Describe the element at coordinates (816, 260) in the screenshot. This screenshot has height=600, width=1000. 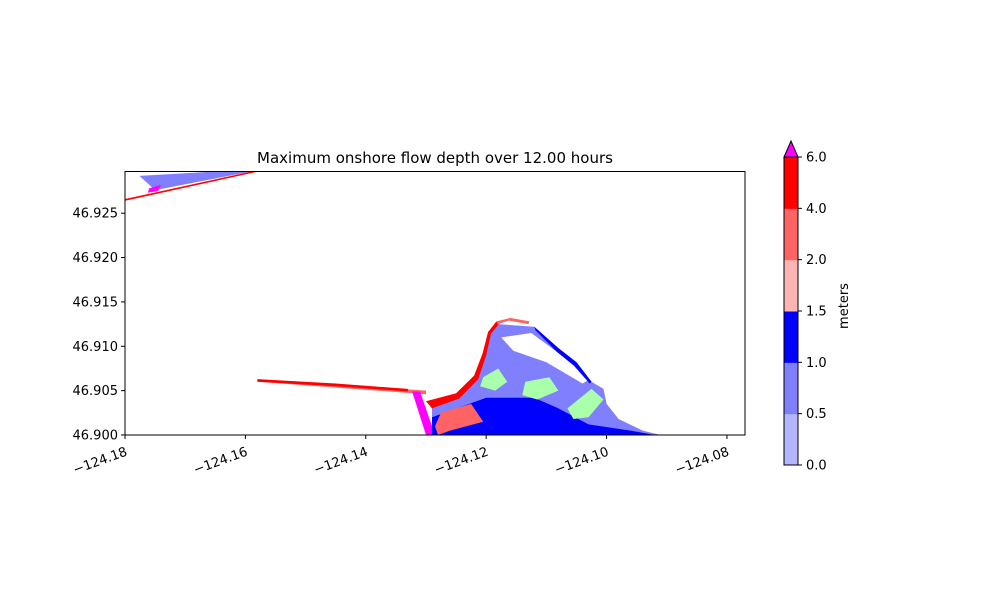
I see `colorbar-tick-label: 2.0` at that location.